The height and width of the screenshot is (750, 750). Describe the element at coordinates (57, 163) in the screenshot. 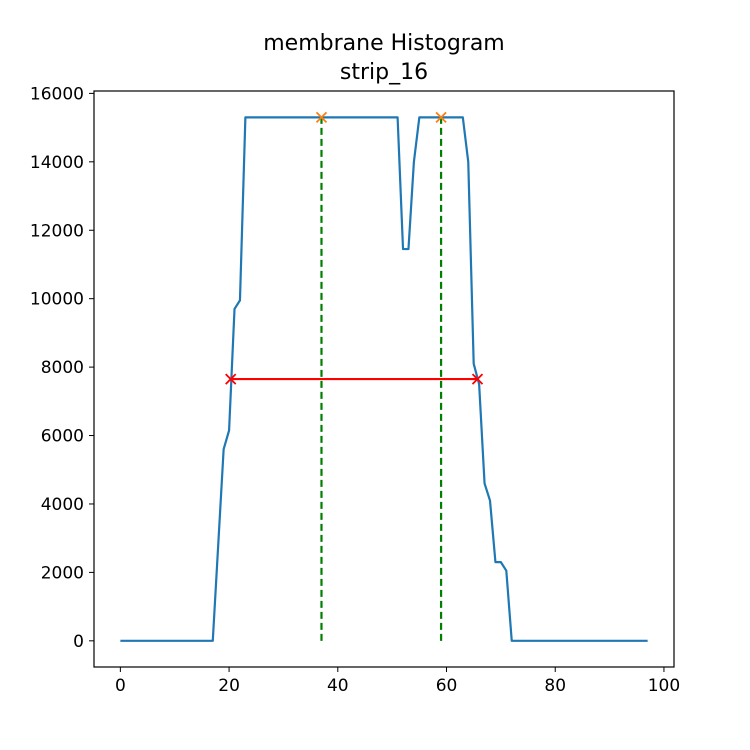

I see `y-tick-label: 14000` at that location.